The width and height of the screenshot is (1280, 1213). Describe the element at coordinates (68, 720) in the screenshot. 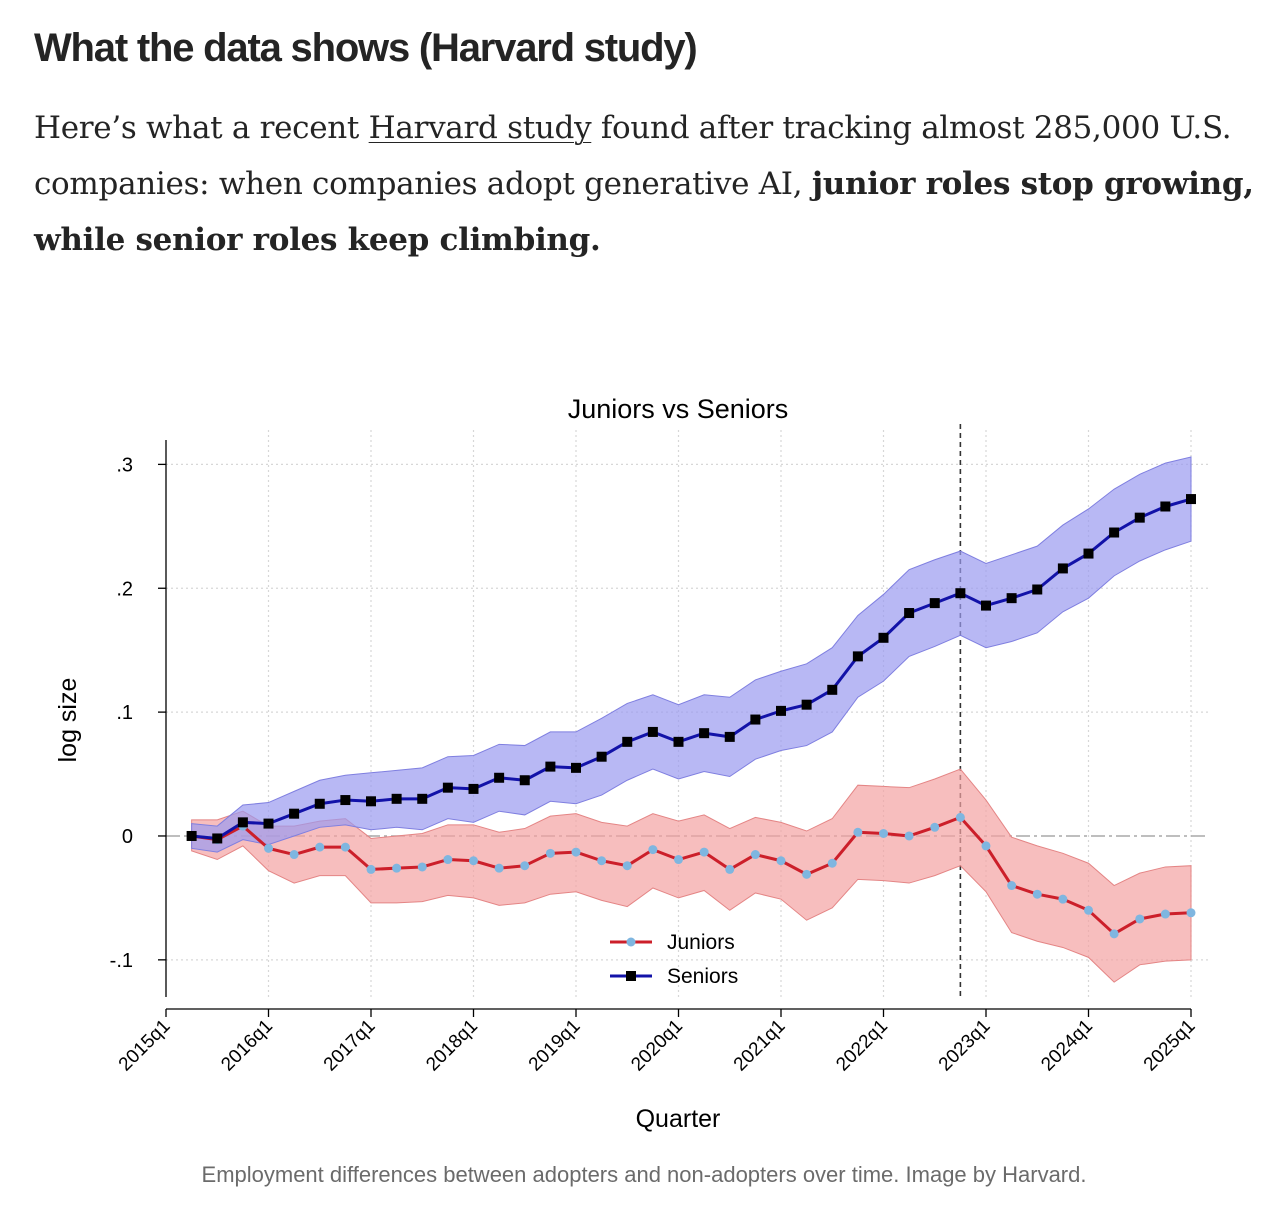

I see `y-axis-label: log size` at that location.